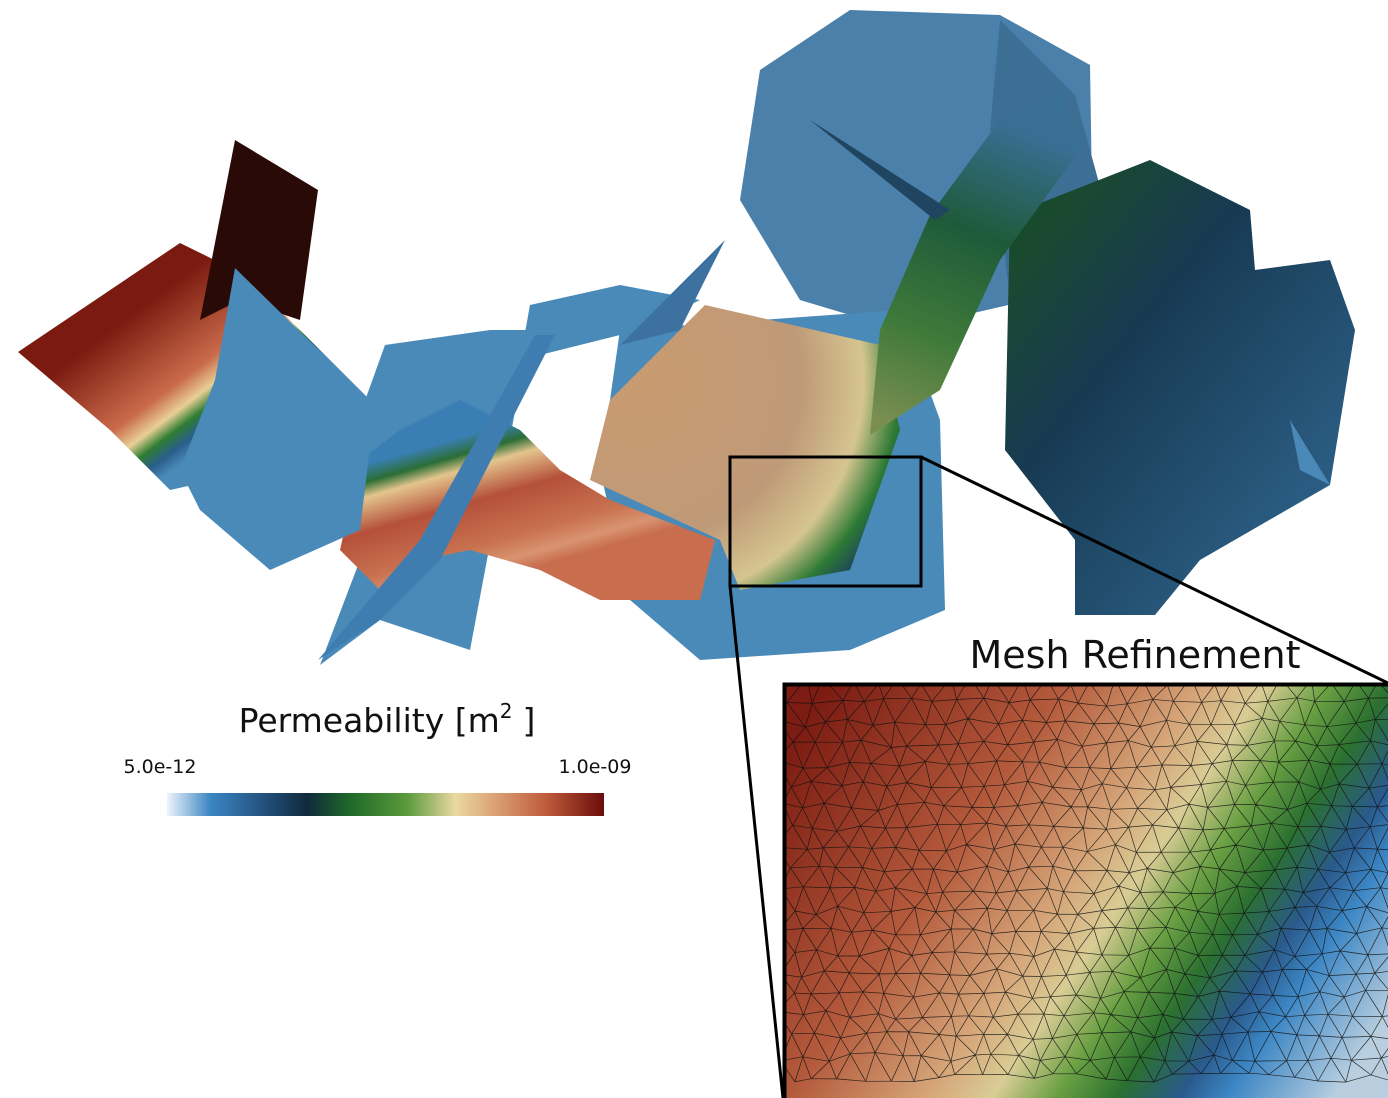 The width and height of the screenshot is (1388, 1098). I want to click on superscript: 2, so click(506, 711).